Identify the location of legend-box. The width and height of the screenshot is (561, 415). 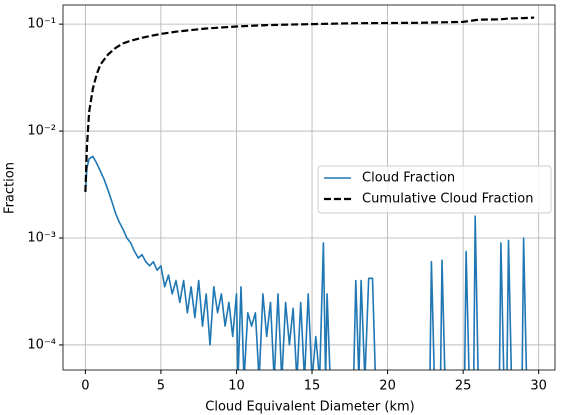
(434, 189).